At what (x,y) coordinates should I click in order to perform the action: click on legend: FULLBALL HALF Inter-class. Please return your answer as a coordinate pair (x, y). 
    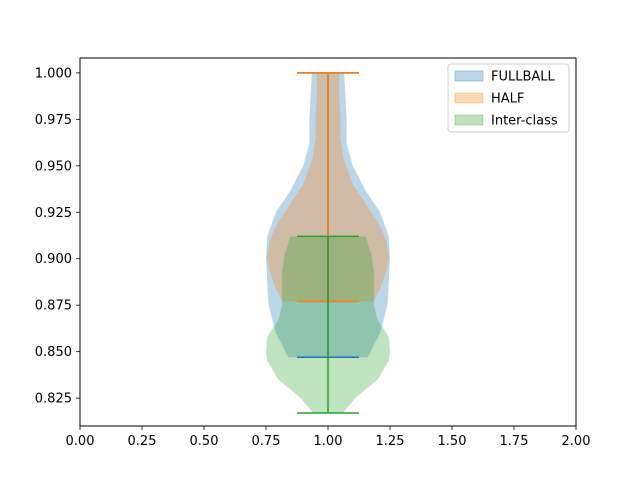
    Looking at the image, I should click on (508, 98).